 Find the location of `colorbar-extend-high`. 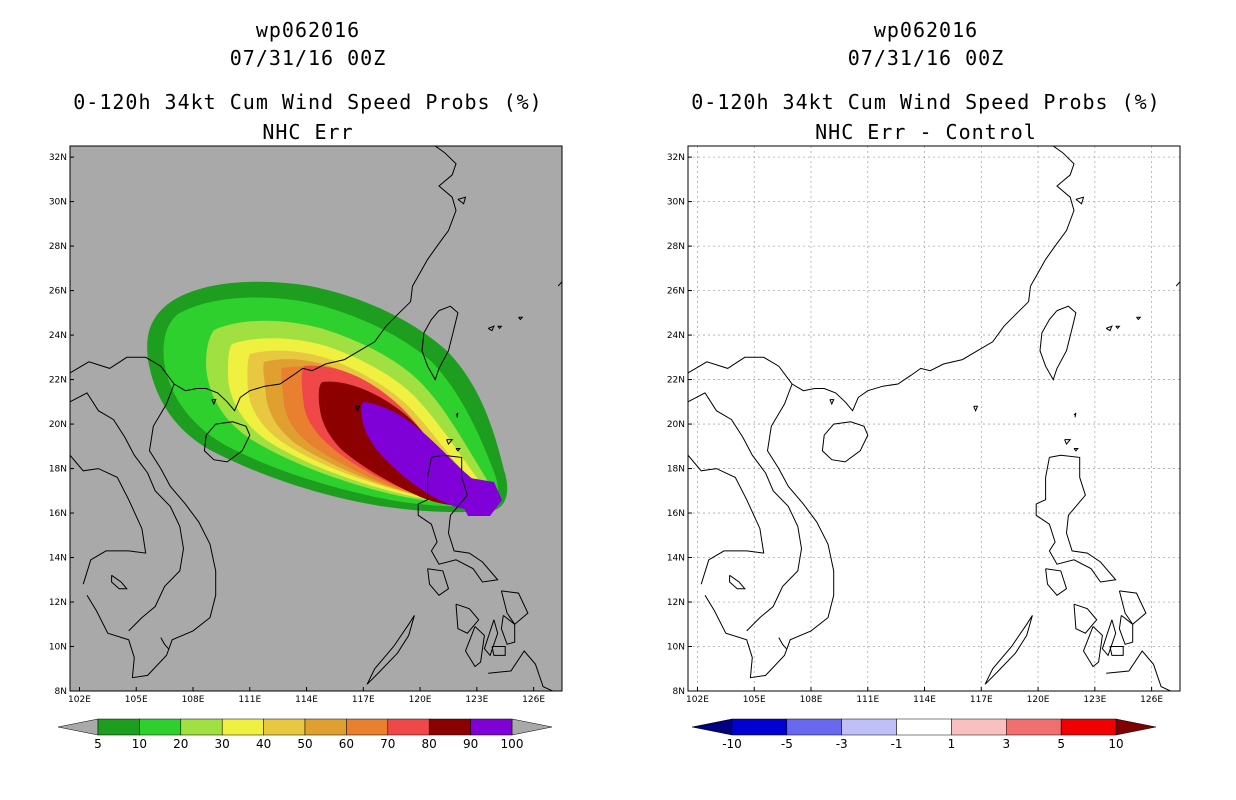

colorbar-extend-high is located at coordinates (532, 727).